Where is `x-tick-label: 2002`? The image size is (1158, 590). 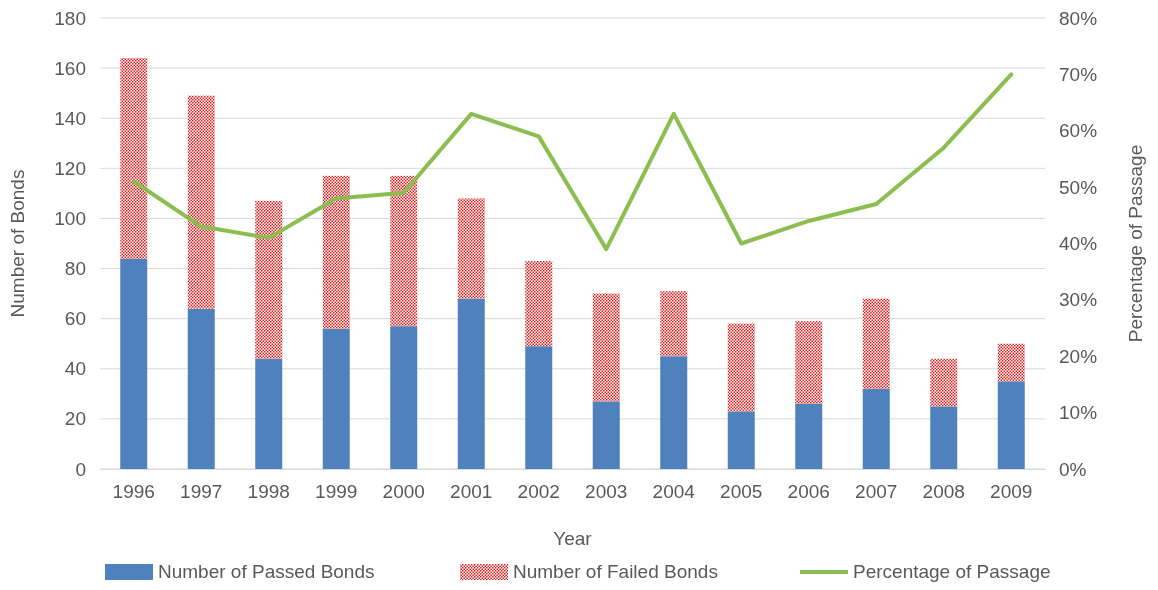 x-tick-label: 2002 is located at coordinates (538, 492).